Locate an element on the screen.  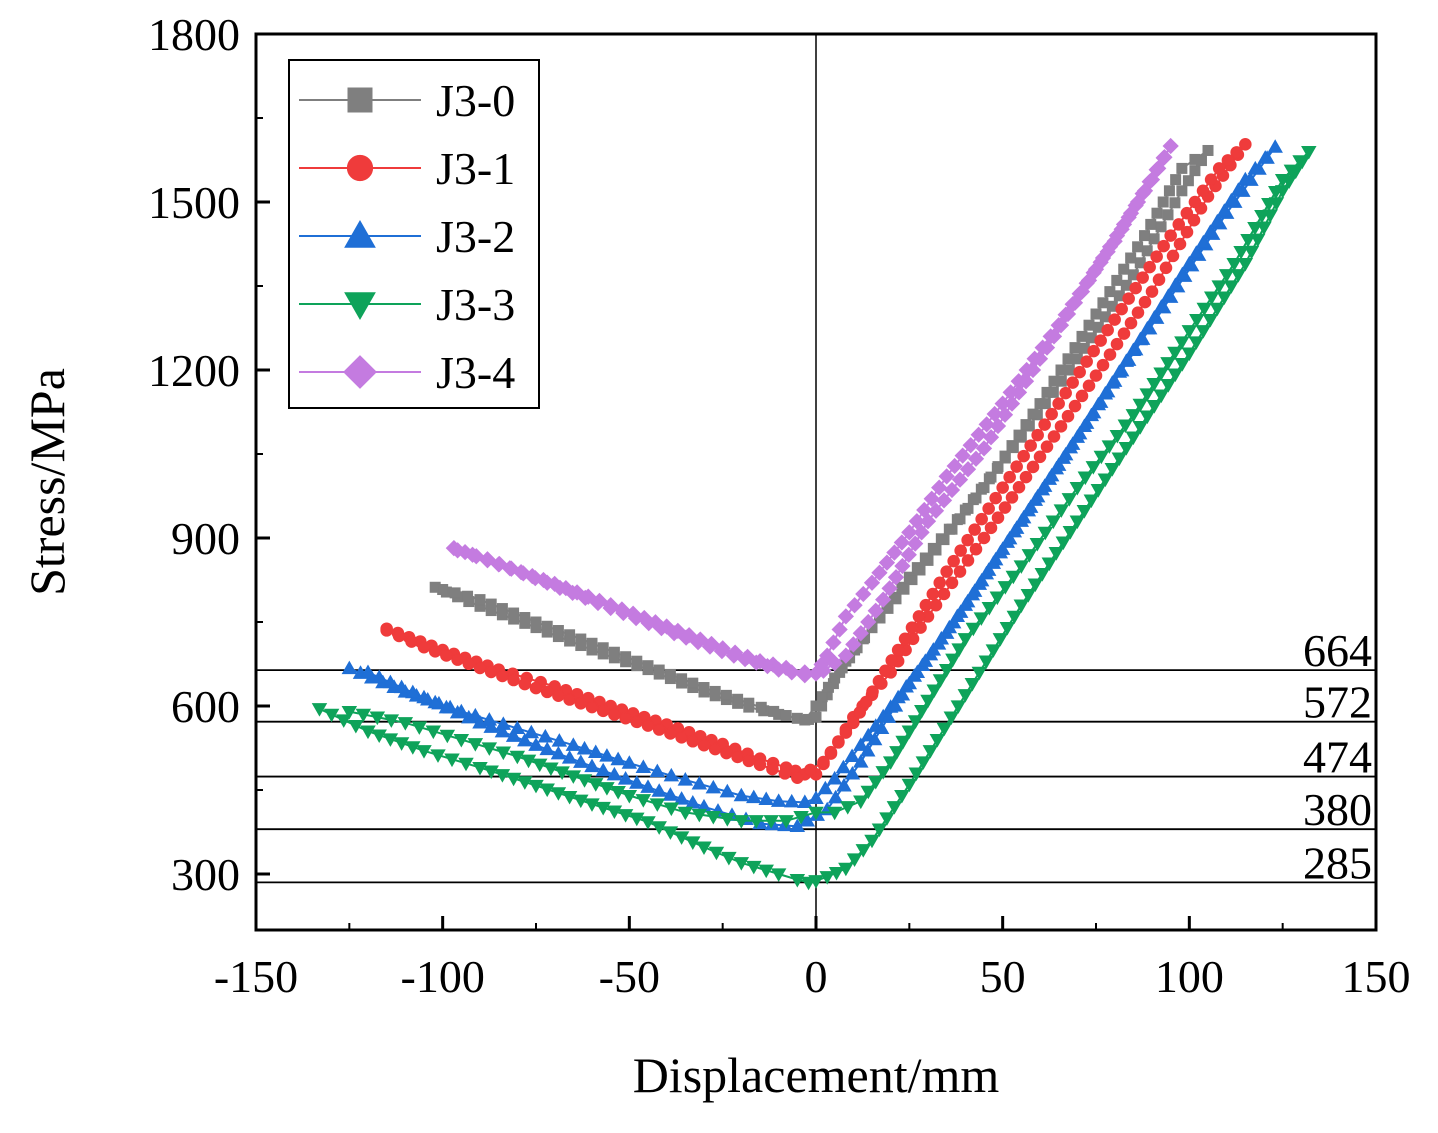
legend-entry-J3-3: J3-3 is located at coordinates (407, 304).